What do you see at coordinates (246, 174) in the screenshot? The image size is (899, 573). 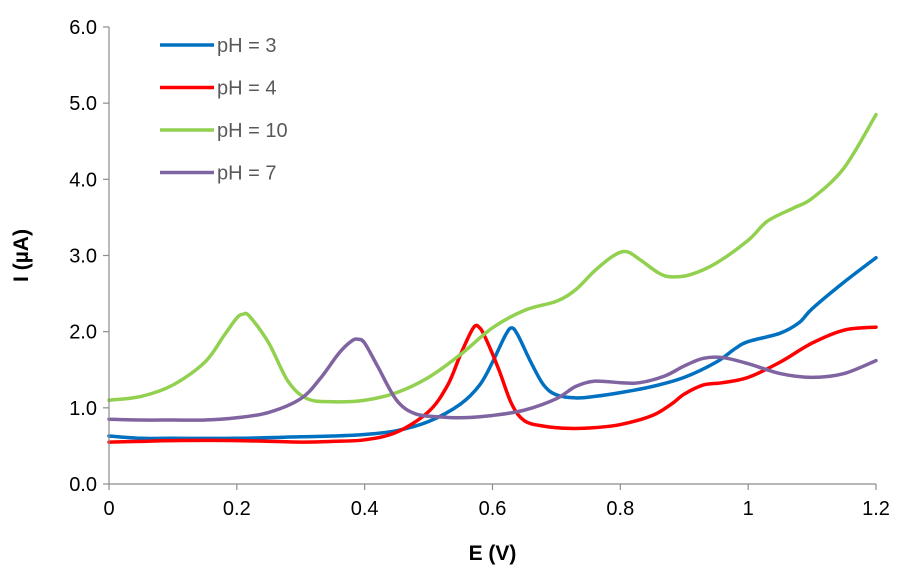 I see `legend-label: pH = 7` at bounding box center [246, 174].